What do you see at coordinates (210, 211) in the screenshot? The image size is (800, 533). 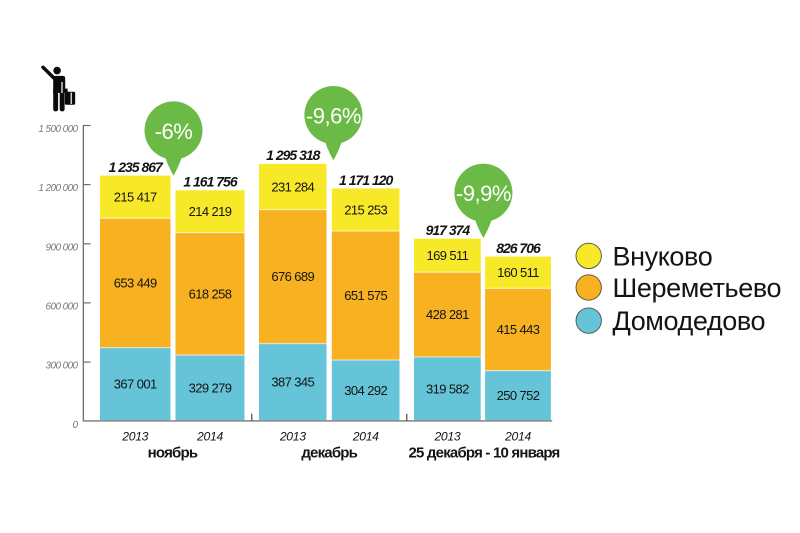 I see `svg-text: 214 219` at bounding box center [210, 211].